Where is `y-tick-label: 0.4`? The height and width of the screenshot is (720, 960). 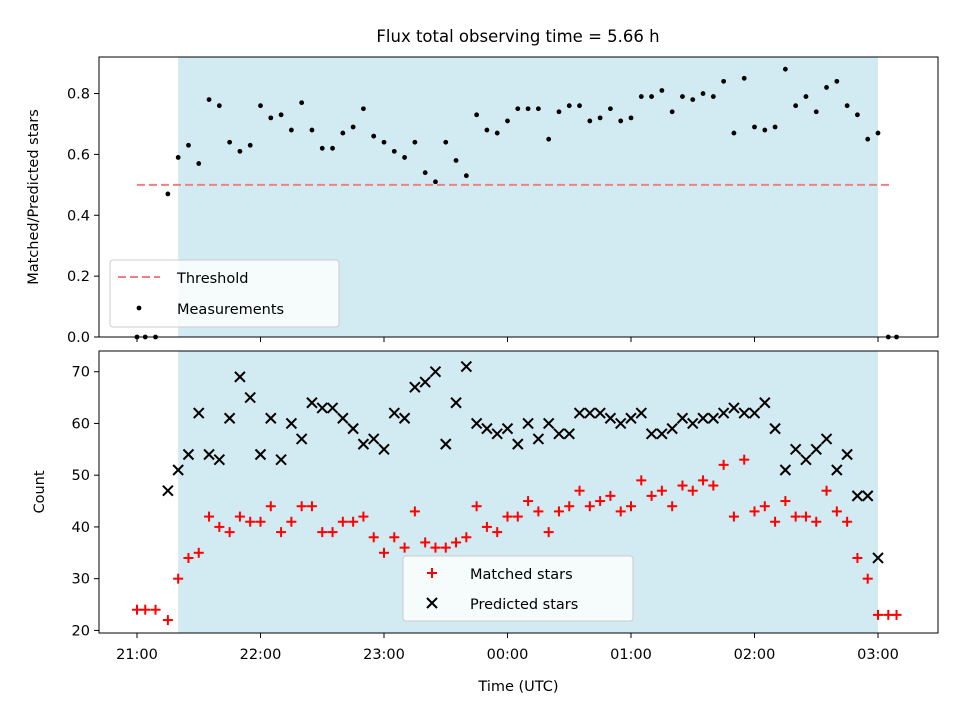 y-tick-label: 0.4 is located at coordinates (78, 216).